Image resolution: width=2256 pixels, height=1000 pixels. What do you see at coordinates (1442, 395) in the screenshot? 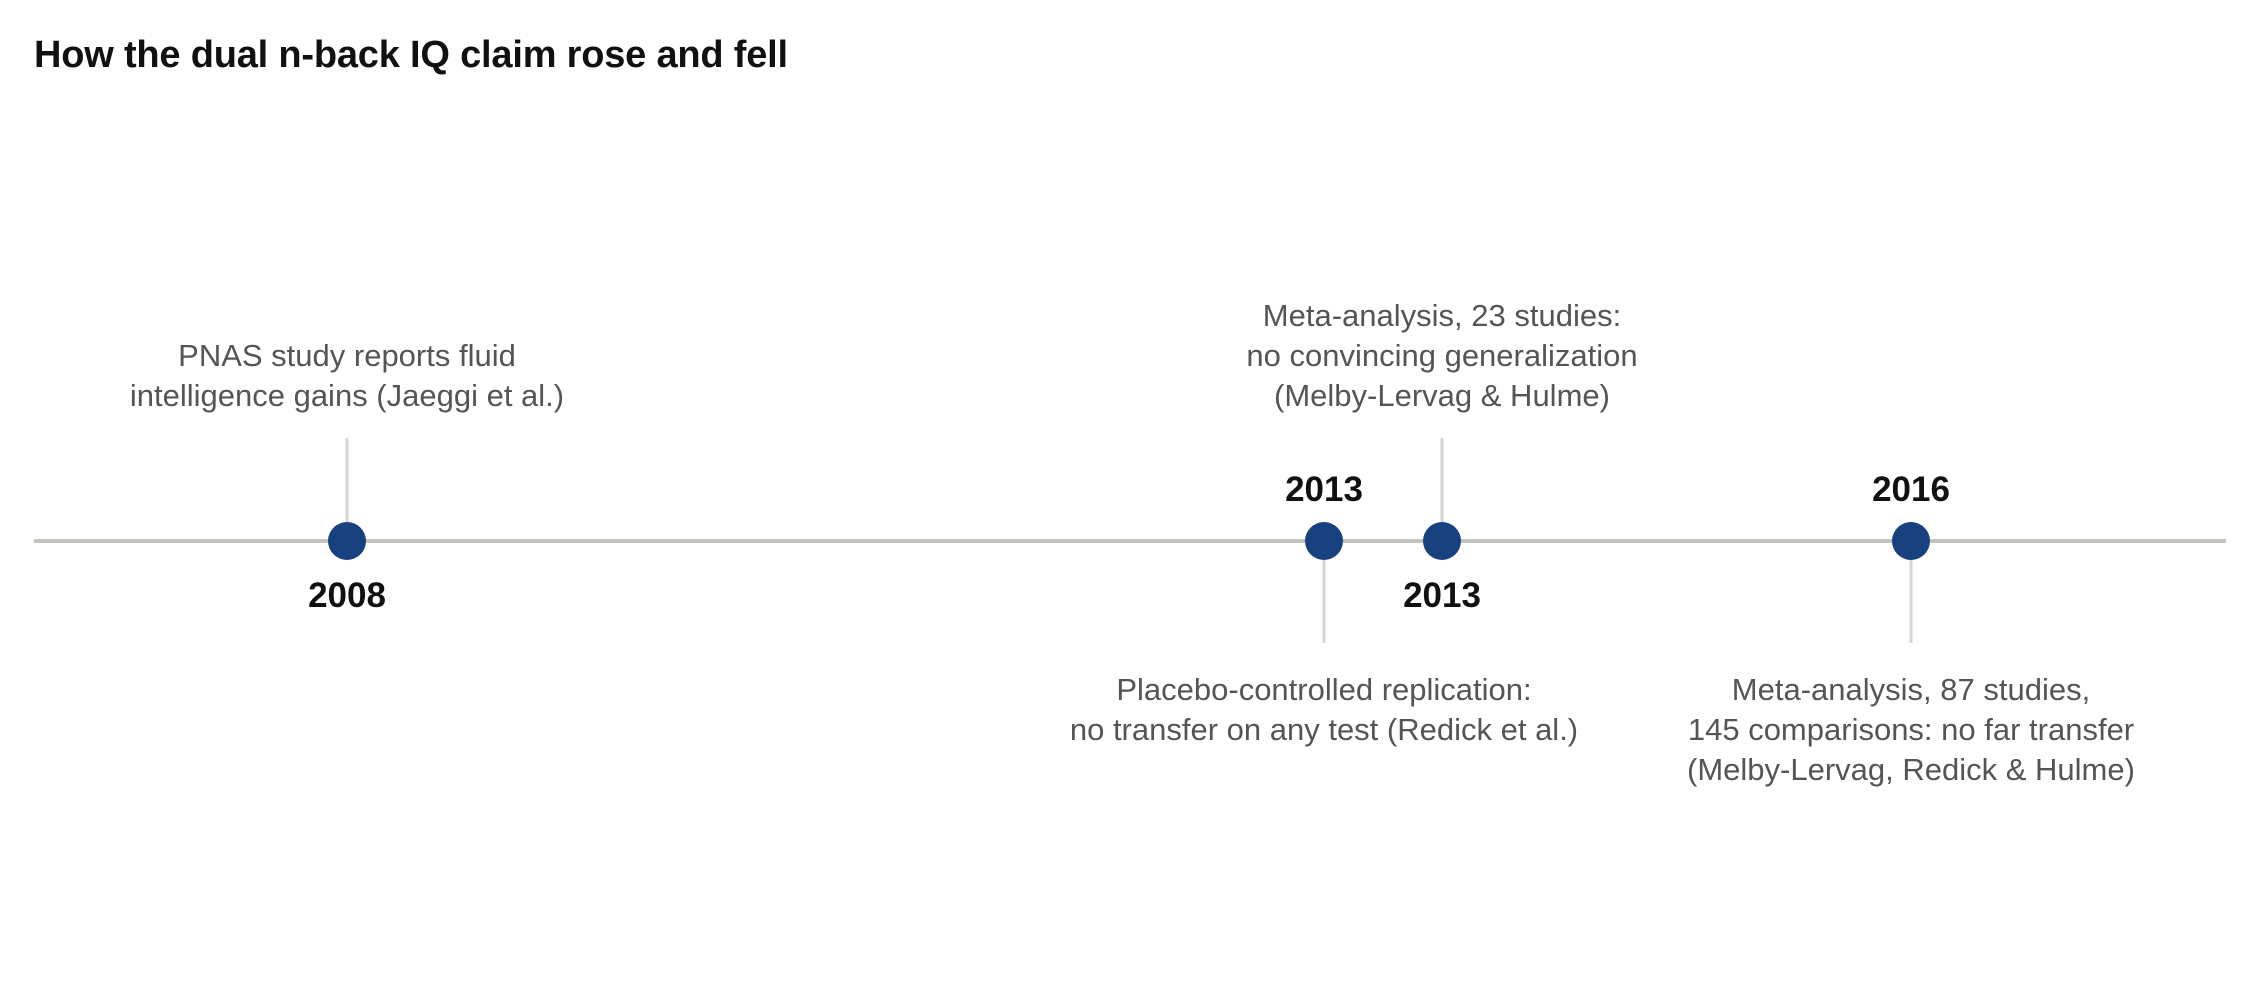
I see `event-description-line: (Melby-Lervag & Hulme)` at bounding box center [1442, 395].